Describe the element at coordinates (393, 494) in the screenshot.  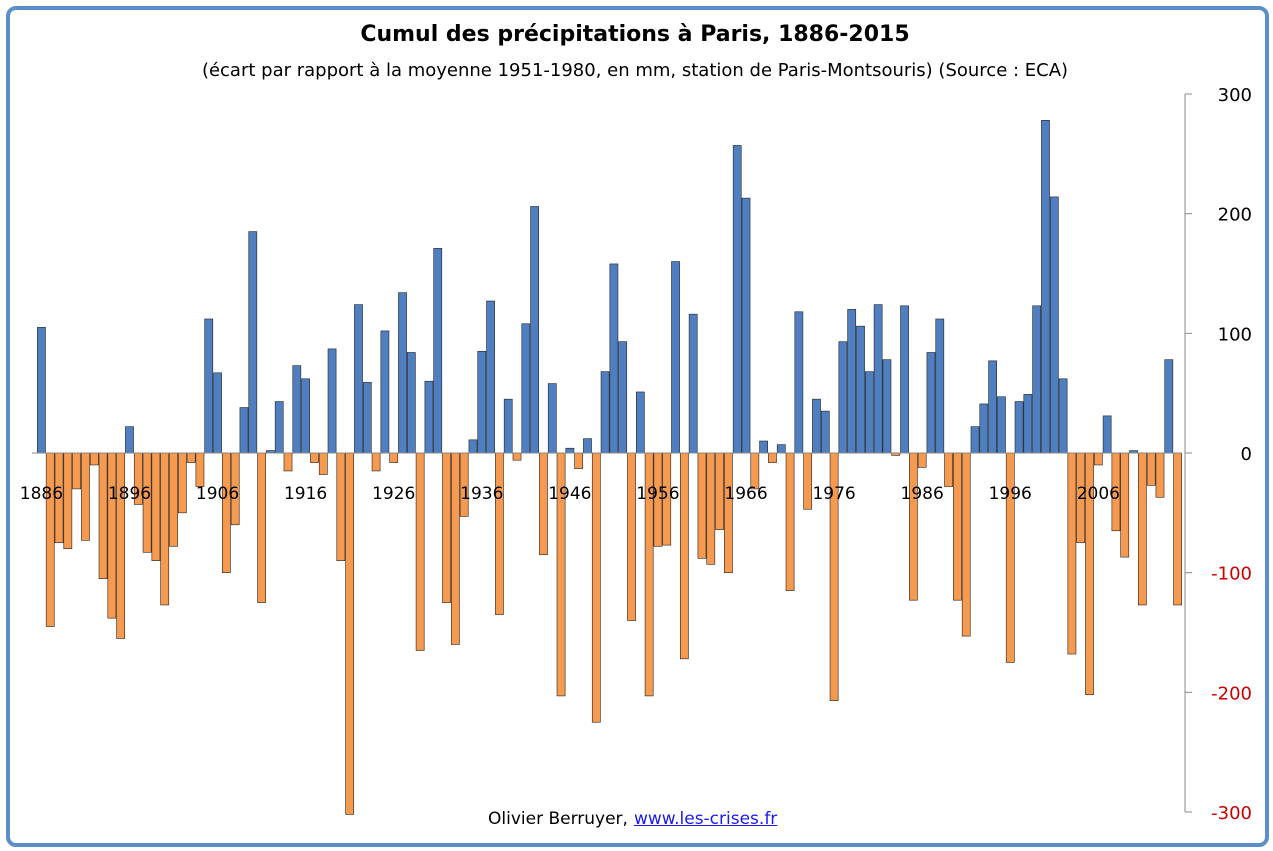
I see `x-tick-label-1926: 1926` at that location.